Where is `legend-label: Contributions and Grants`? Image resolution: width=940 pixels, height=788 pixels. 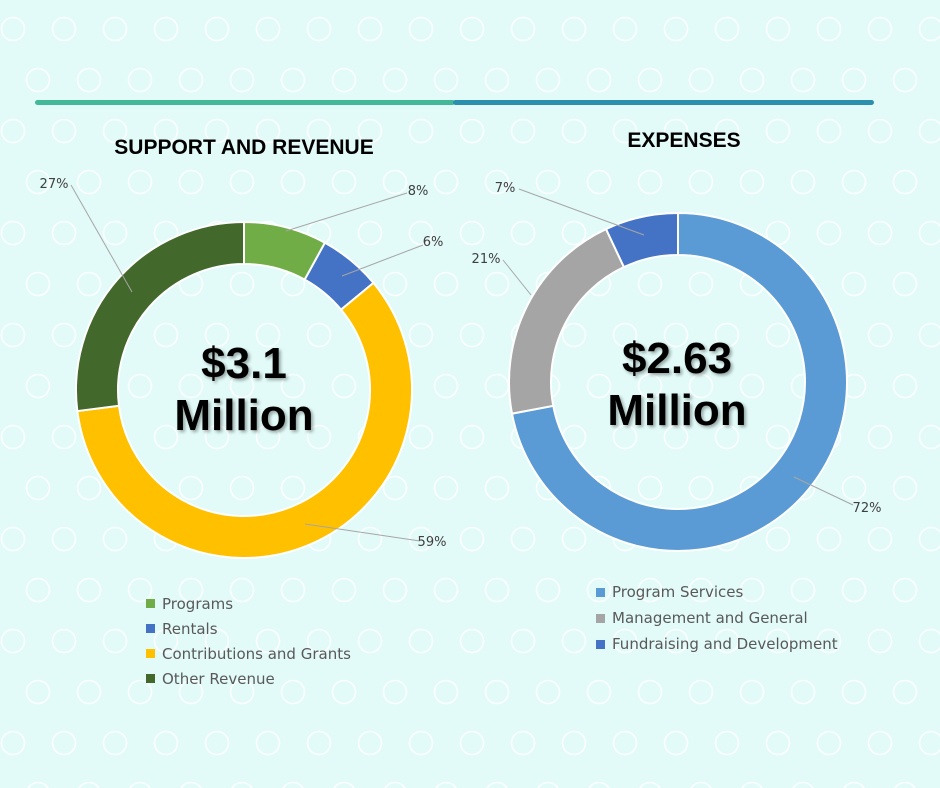 legend-label: Contributions and Grants is located at coordinates (256, 653).